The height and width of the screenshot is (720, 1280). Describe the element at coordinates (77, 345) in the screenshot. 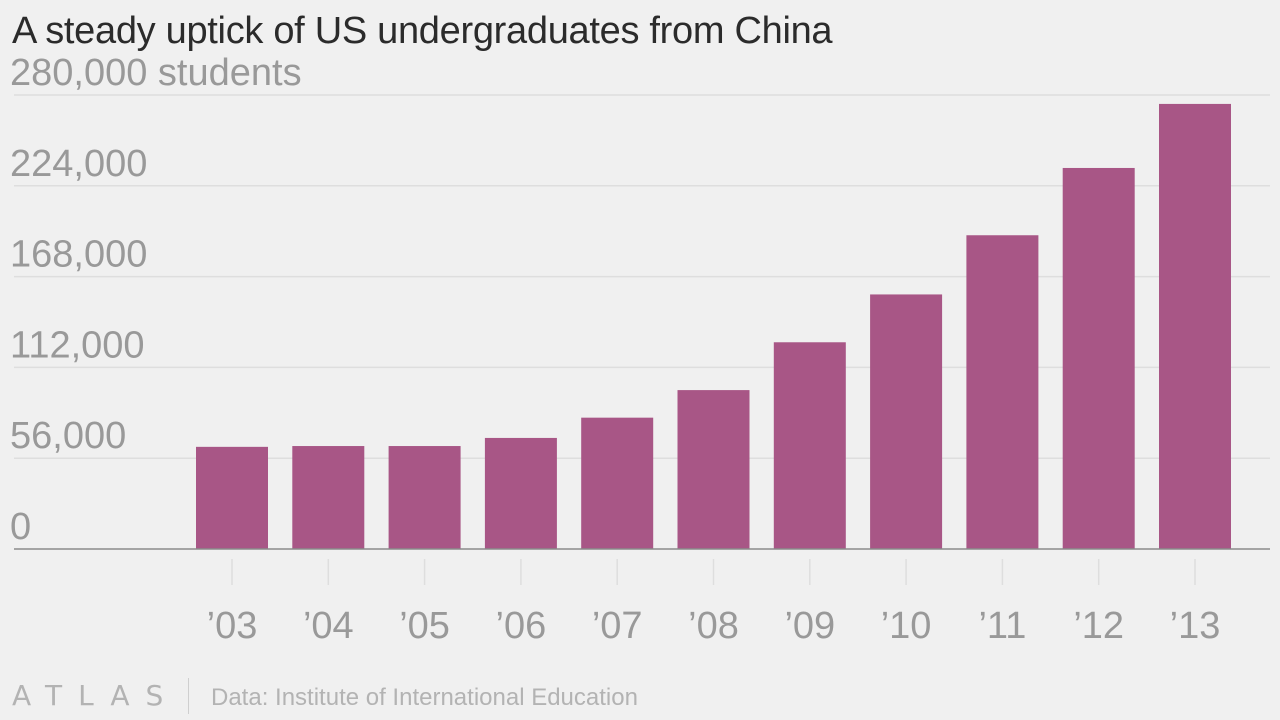

I see `y-tick-label: 112,000` at that location.